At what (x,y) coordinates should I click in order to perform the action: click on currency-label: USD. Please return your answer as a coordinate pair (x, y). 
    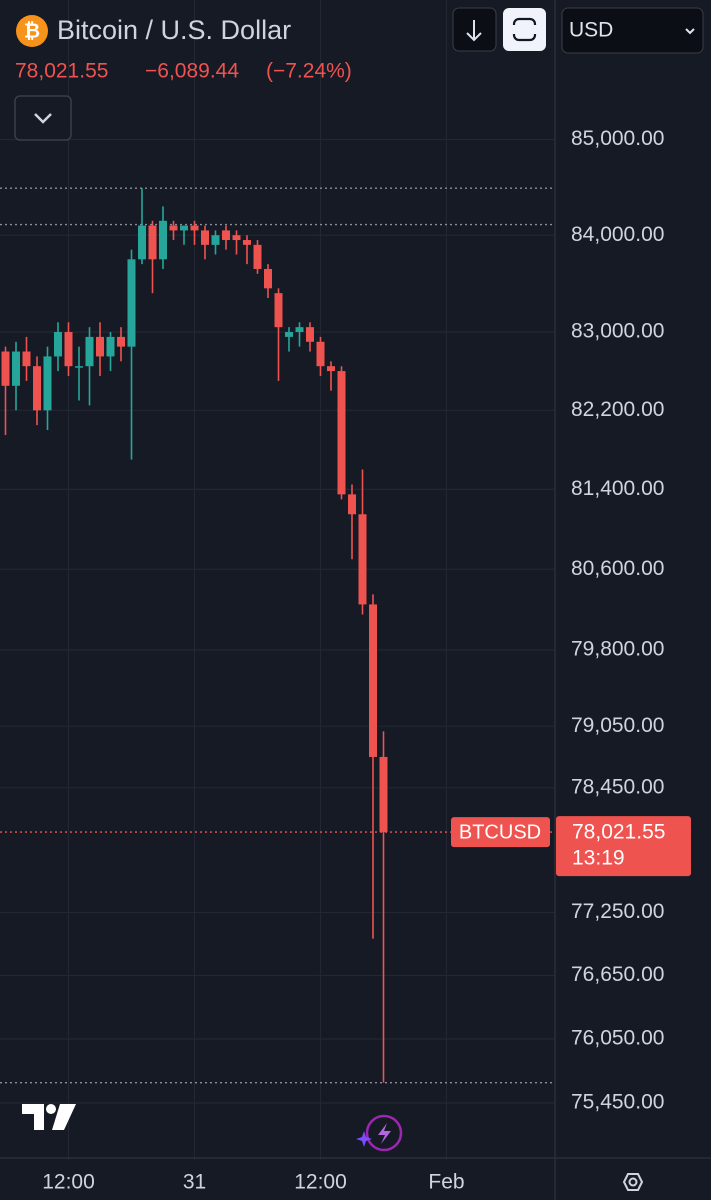
    Looking at the image, I should click on (591, 30).